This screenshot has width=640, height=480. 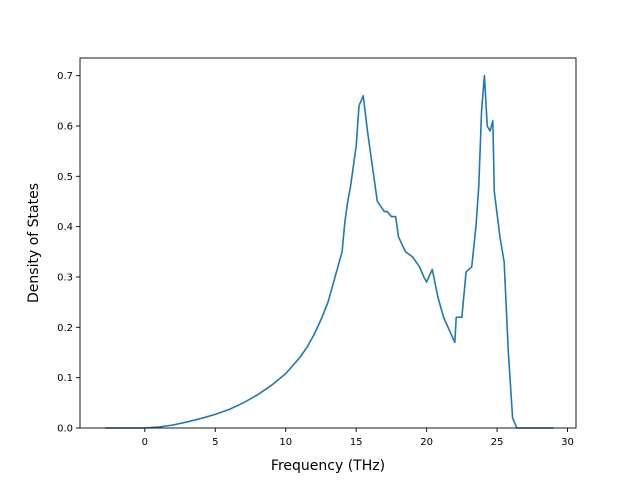 What do you see at coordinates (215, 442) in the screenshot?
I see `x-tick-label: 5` at bounding box center [215, 442].